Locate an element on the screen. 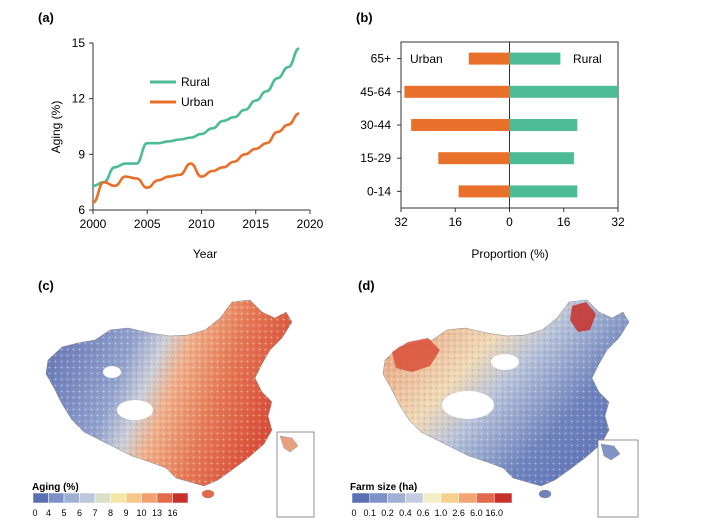 The image size is (701, 532). y-tick-label: 6 is located at coordinates (81, 210).